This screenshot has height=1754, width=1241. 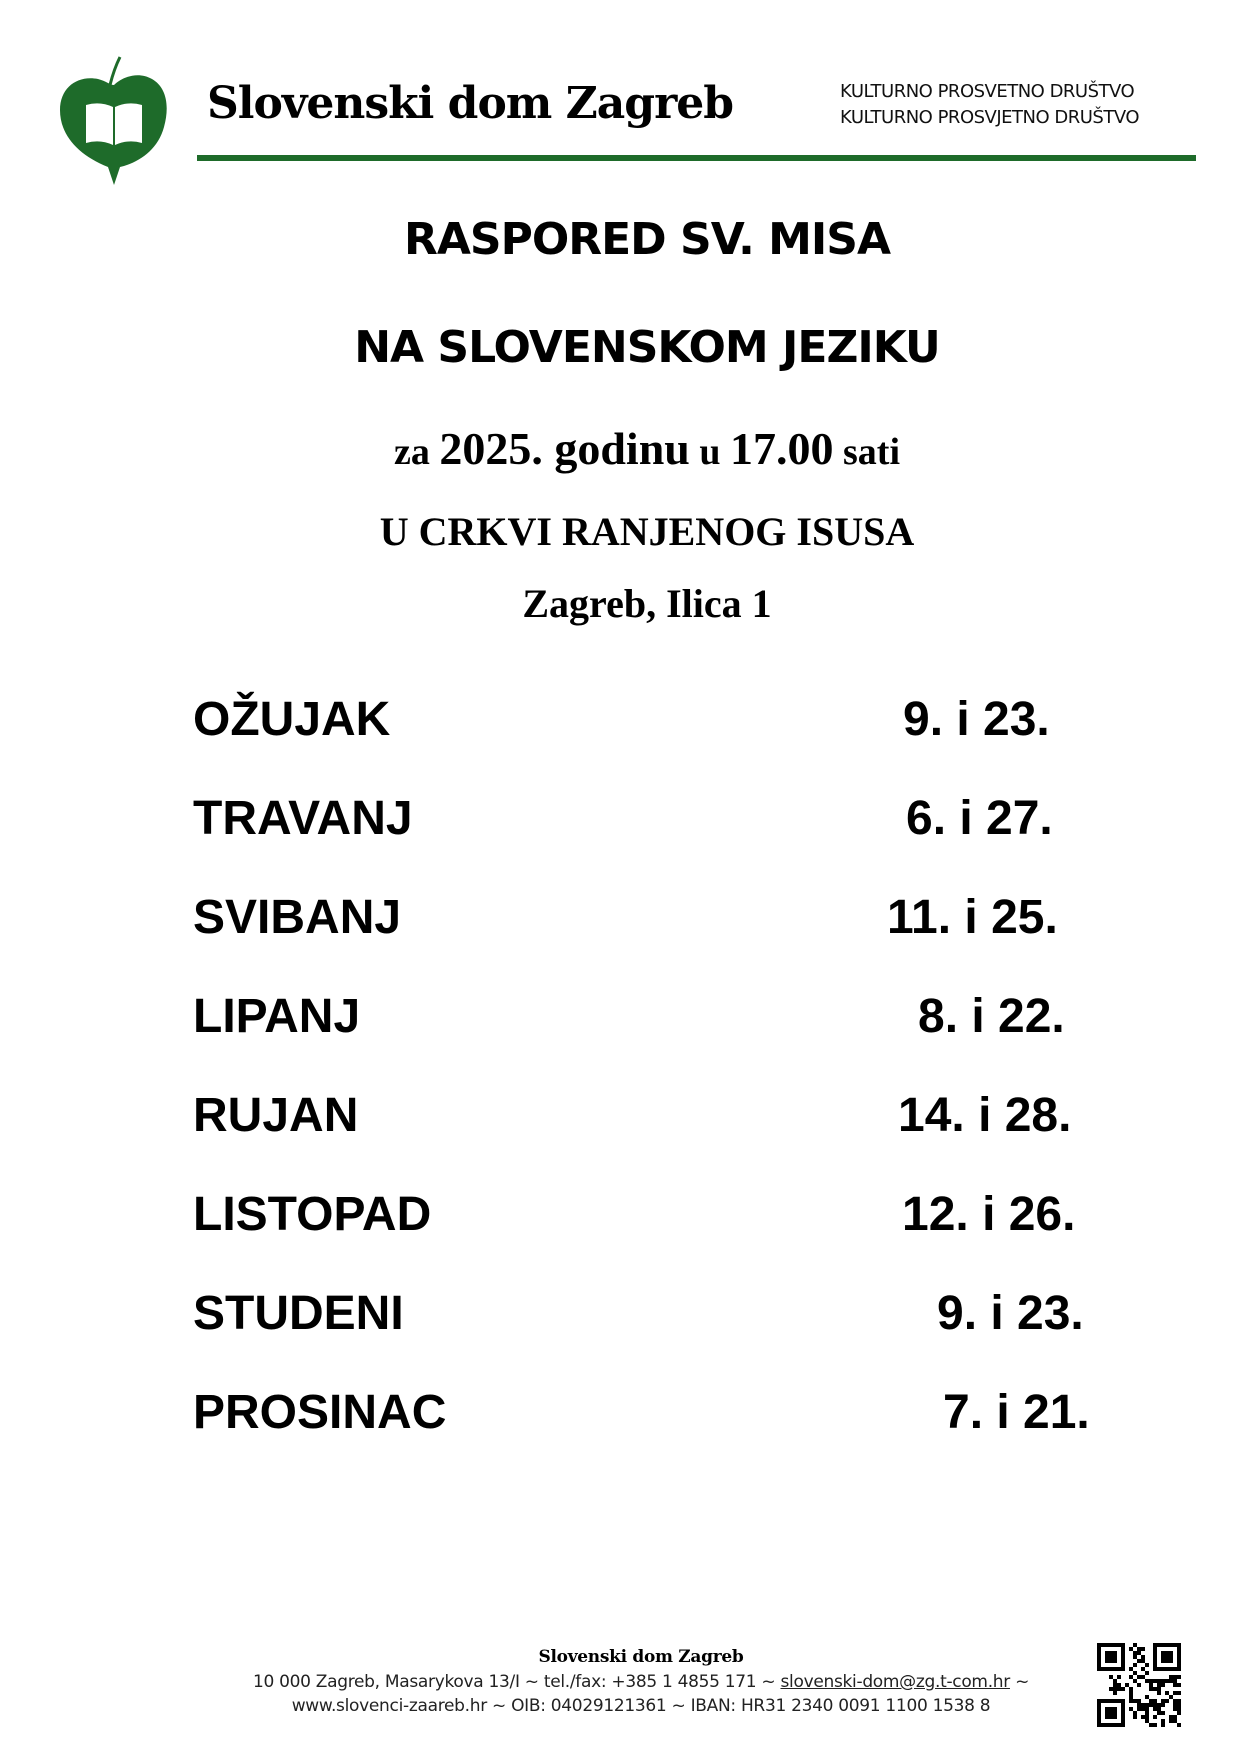 I want to click on t3e: sati, so click(x=867, y=452).